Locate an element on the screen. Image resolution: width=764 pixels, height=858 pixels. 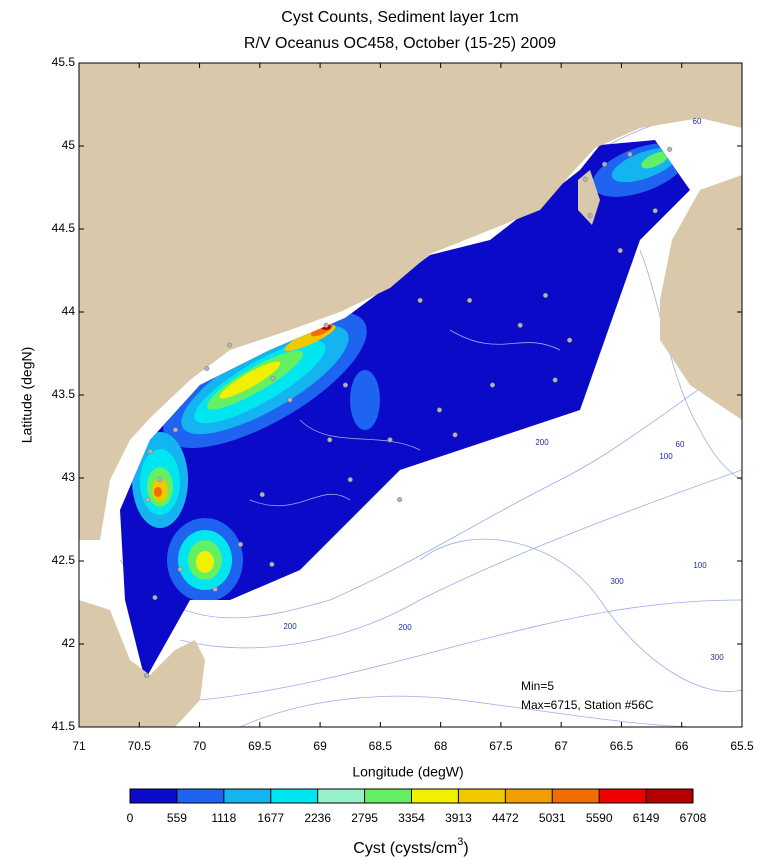
colorbar-tick-label: 0 is located at coordinates (130, 818).